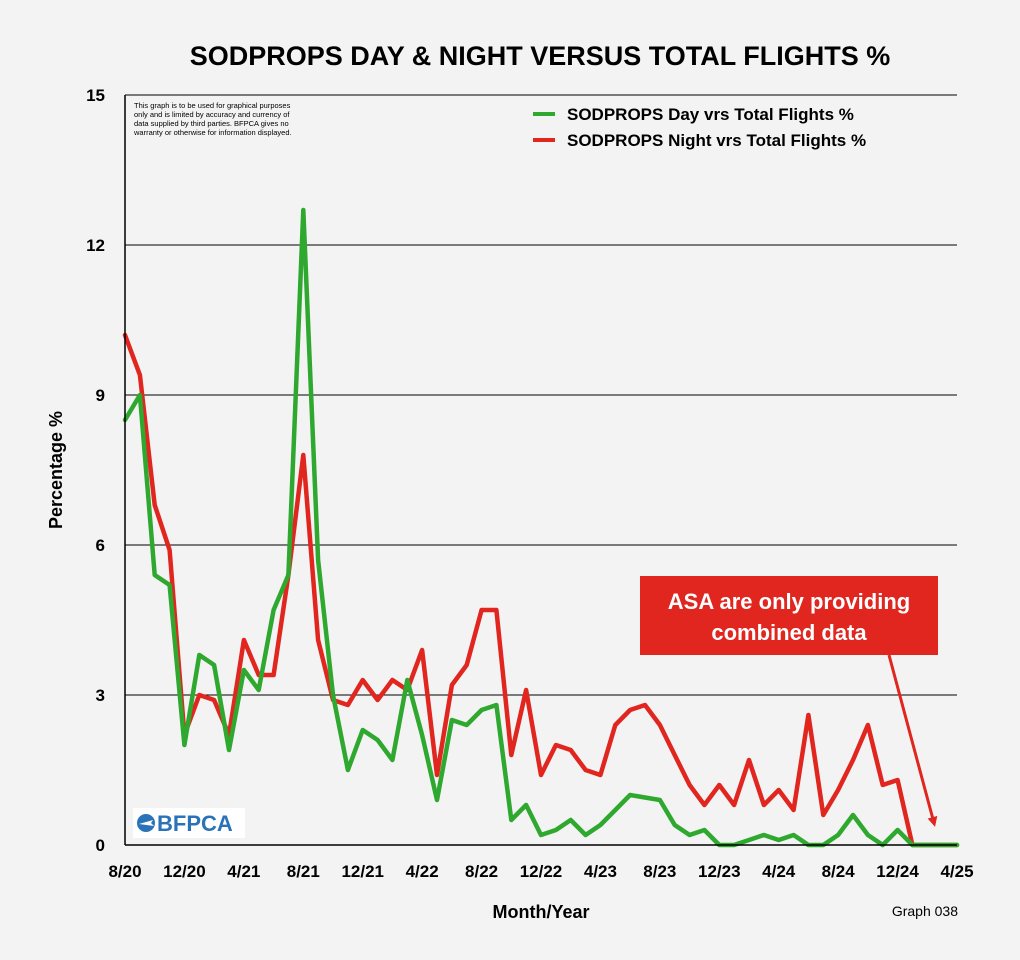 The height and width of the screenshot is (960, 1020). Describe the element at coordinates (184, 871) in the screenshot. I see `x-tick-label: 12/20` at that location.